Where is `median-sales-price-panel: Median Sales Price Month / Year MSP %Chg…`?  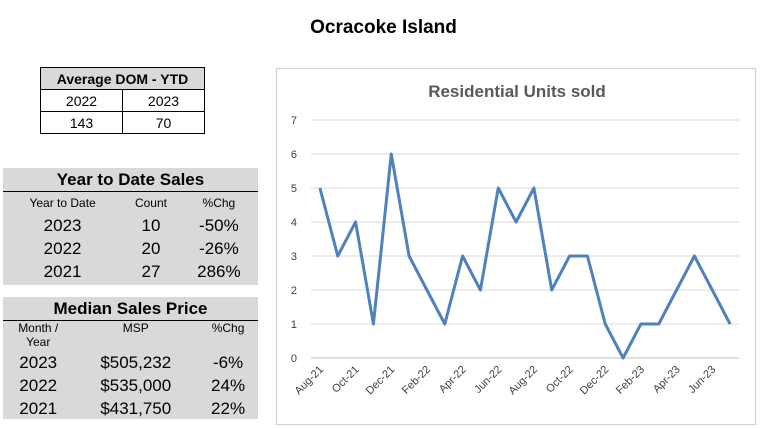 median-sales-price-panel: Median Sales Price Month / Year MSP %Chg… is located at coordinates (130, 358).